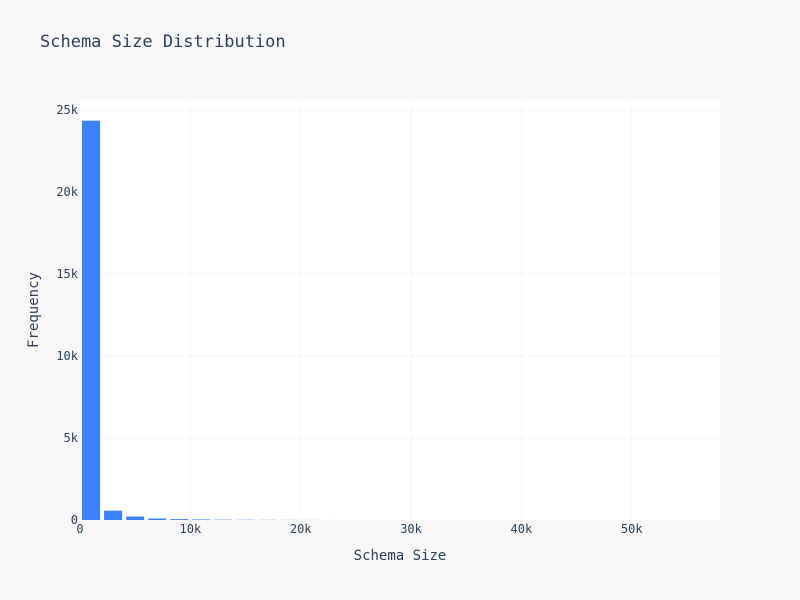 This screenshot has height=600, width=800. What do you see at coordinates (67, 274) in the screenshot?
I see `y-tick-label: 15k` at bounding box center [67, 274].